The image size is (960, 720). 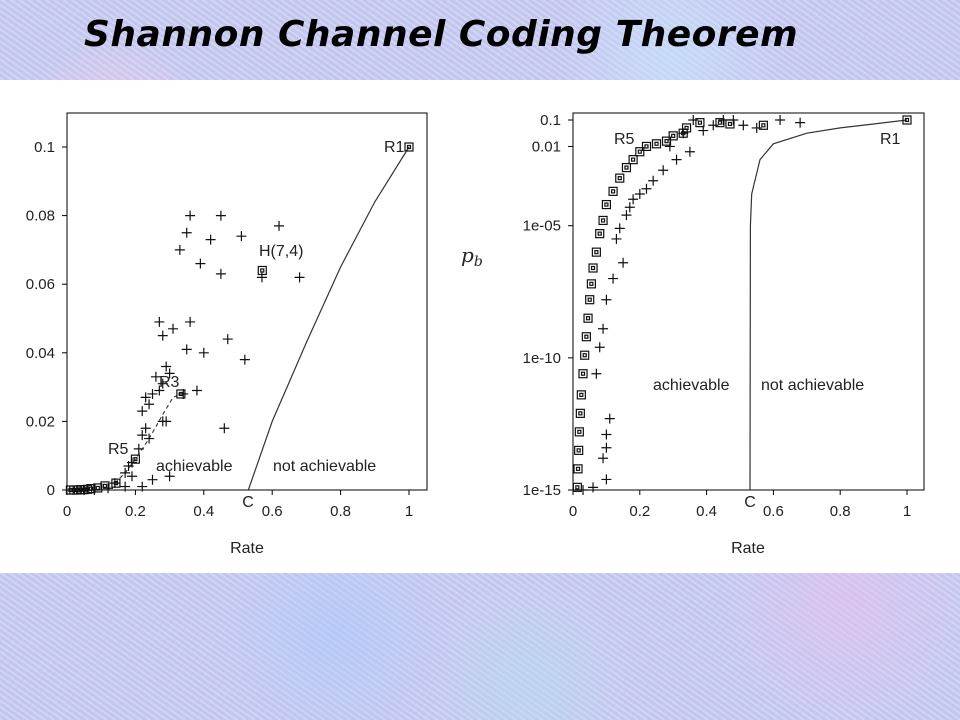 I want to click on left-x-tick-label: 0.8, so click(x=340, y=511).